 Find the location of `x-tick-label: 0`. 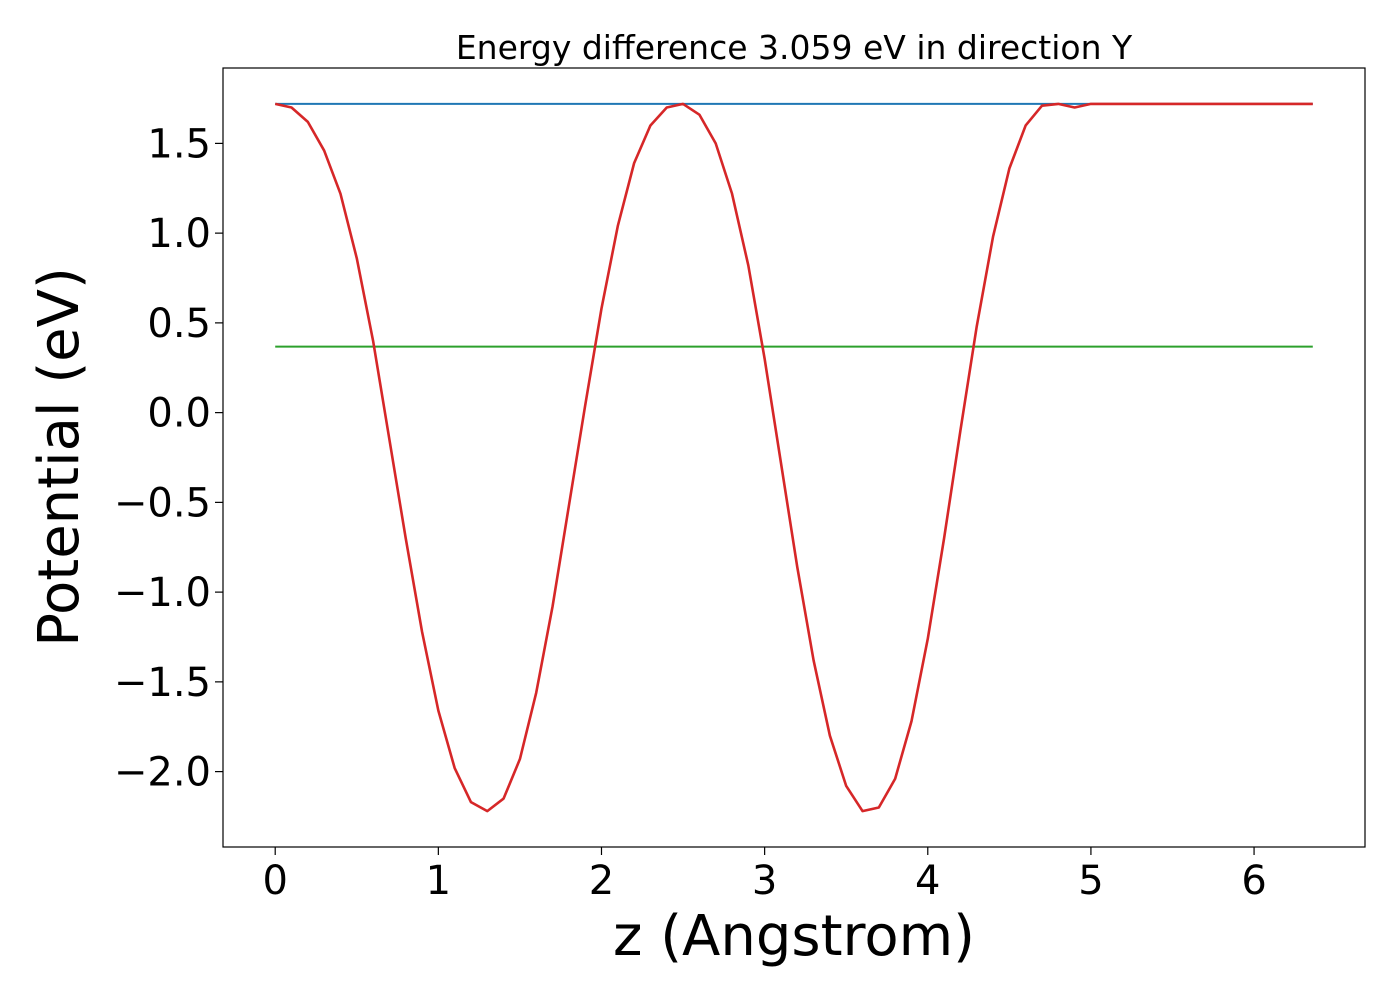

x-tick-label: 0 is located at coordinates (274, 881).